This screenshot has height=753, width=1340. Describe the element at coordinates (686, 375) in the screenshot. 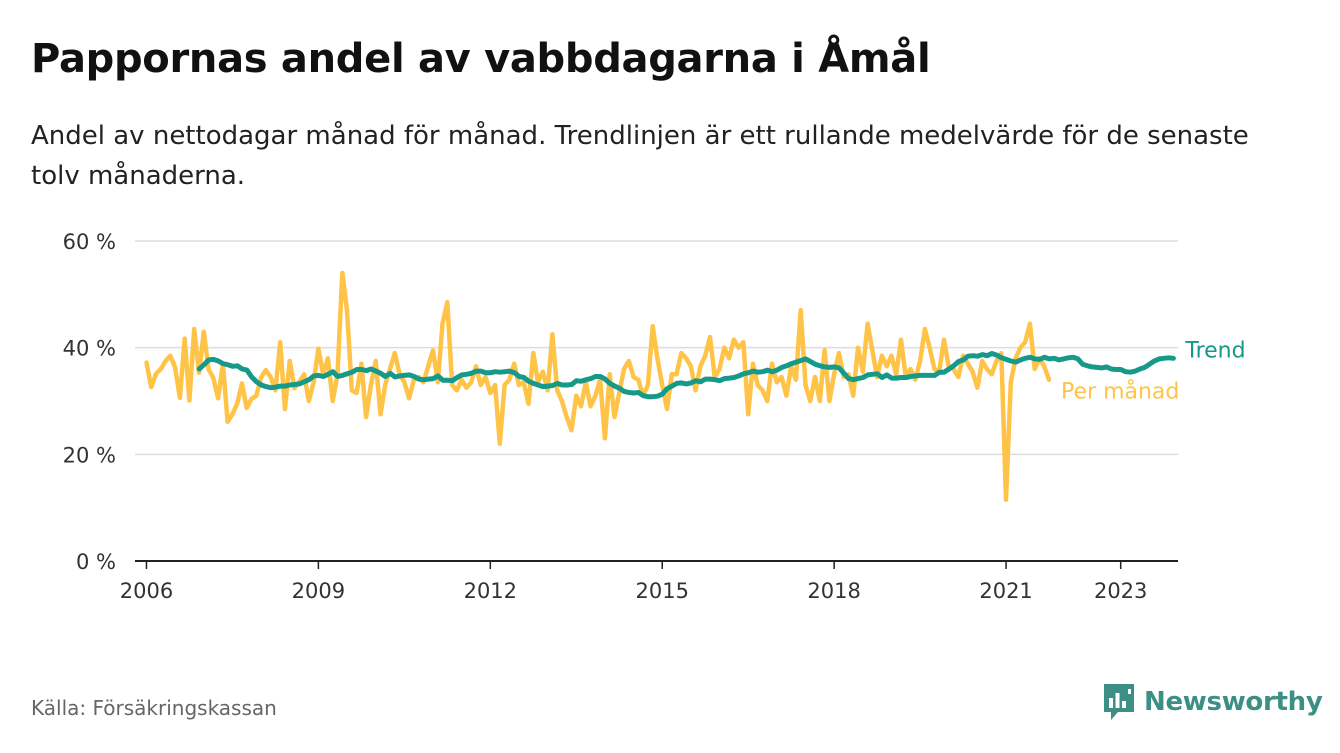

I see `series-line` at that location.